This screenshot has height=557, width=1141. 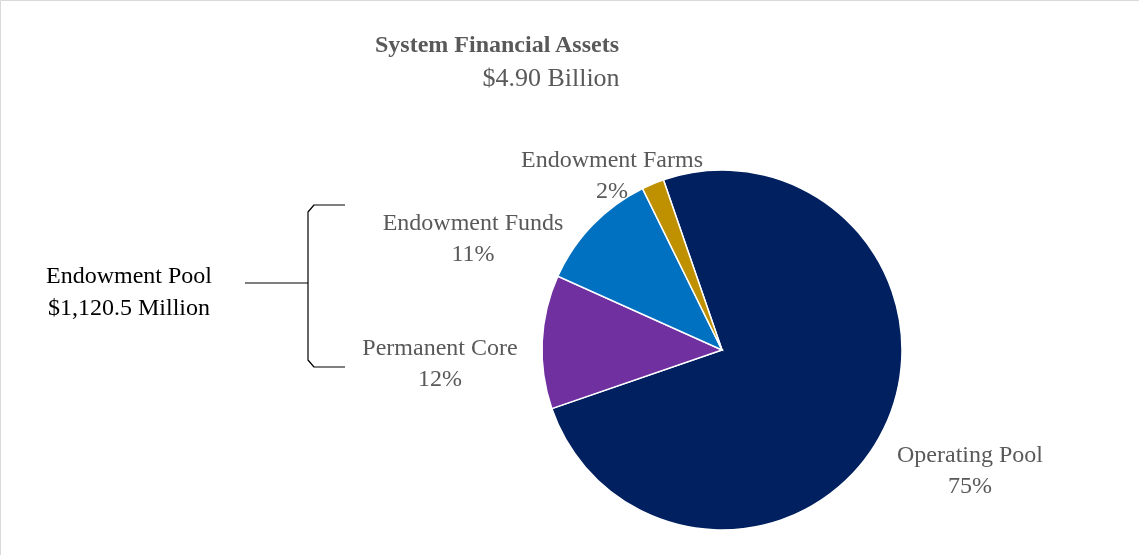 I want to click on slice-label: Permanent Core, so click(x=440, y=347).